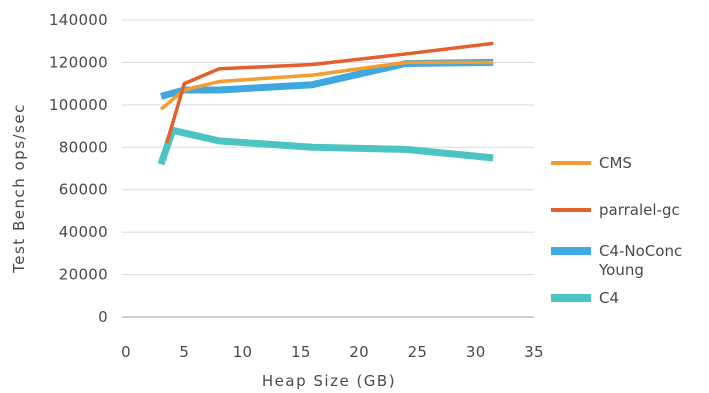 The image size is (709, 393). Describe the element at coordinates (640, 260) in the screenshot. I see `legend-label: C4-NoConc Young` at that location.